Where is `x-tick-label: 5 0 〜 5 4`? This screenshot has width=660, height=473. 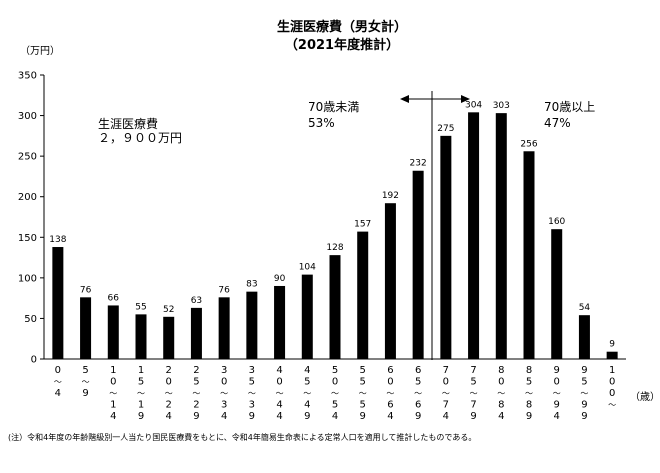
x-tick-label: 5 0 〜 5 4 is located at coordinates (335, 393).